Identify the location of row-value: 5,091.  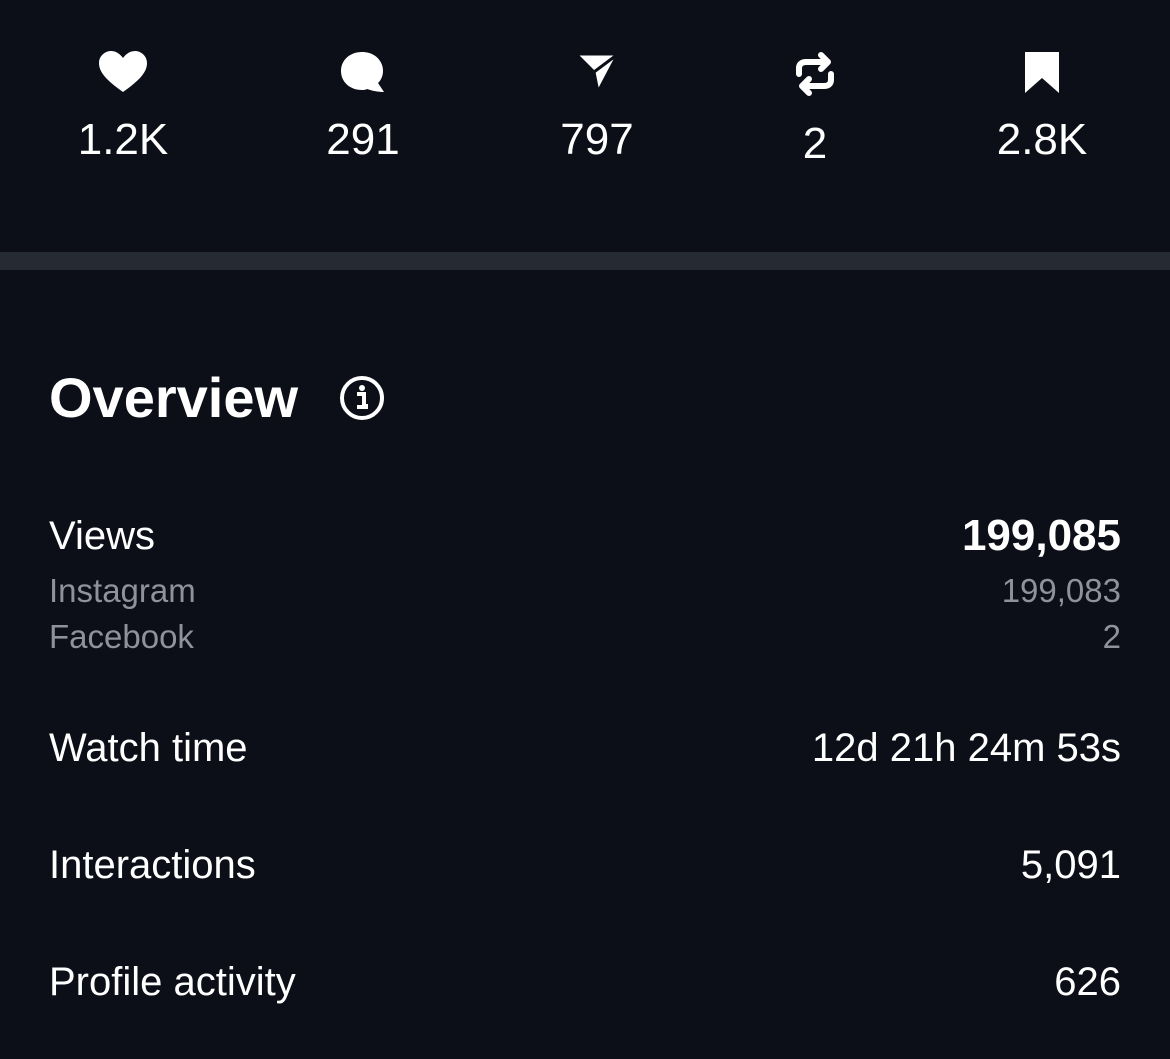
(1070, 865).